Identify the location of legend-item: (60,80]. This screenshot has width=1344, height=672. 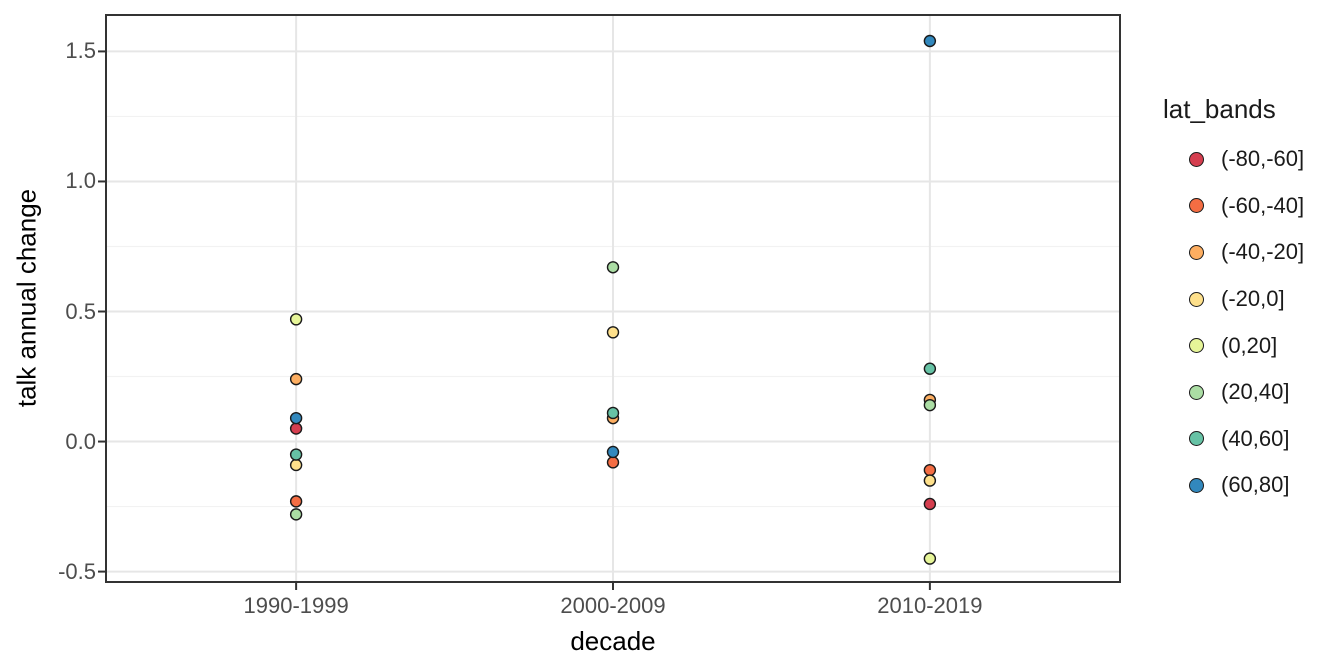
(1233, 485).